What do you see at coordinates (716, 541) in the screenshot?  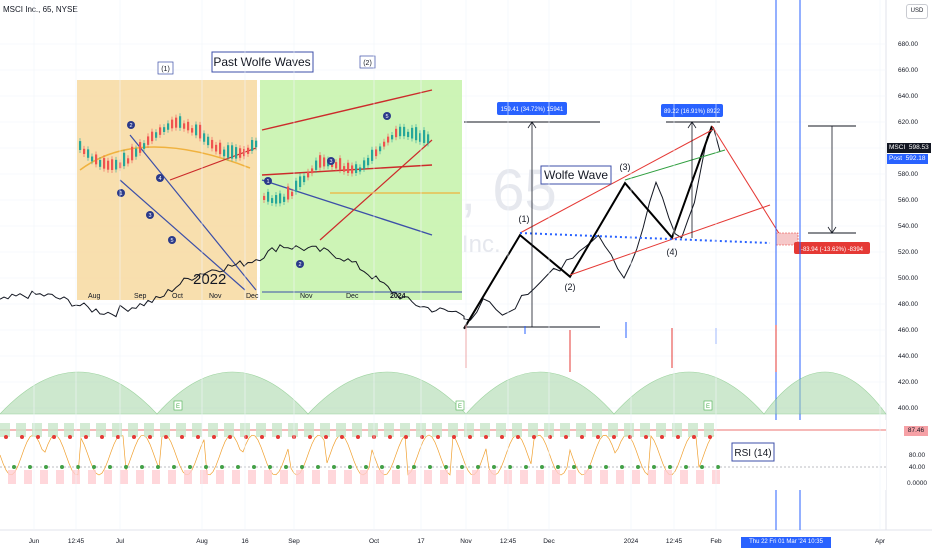 I see `time-tick-label: Feb` at bounding box center [716, 541].